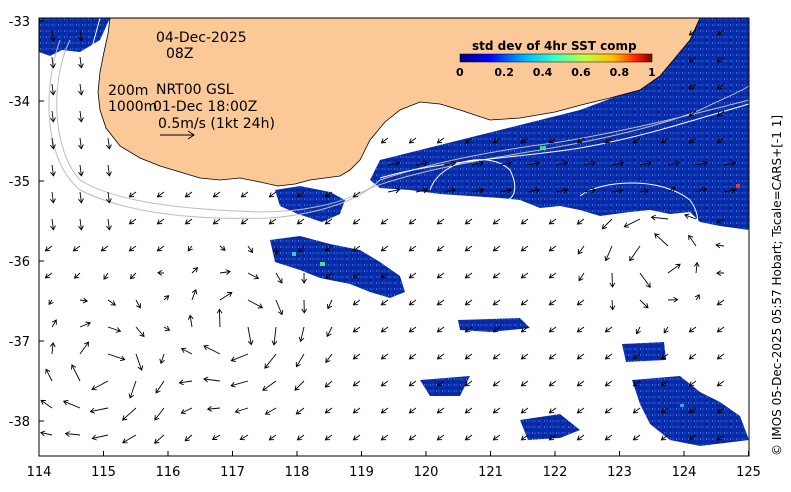  I want to click on x-tick-label: 121, so click(490, 472).